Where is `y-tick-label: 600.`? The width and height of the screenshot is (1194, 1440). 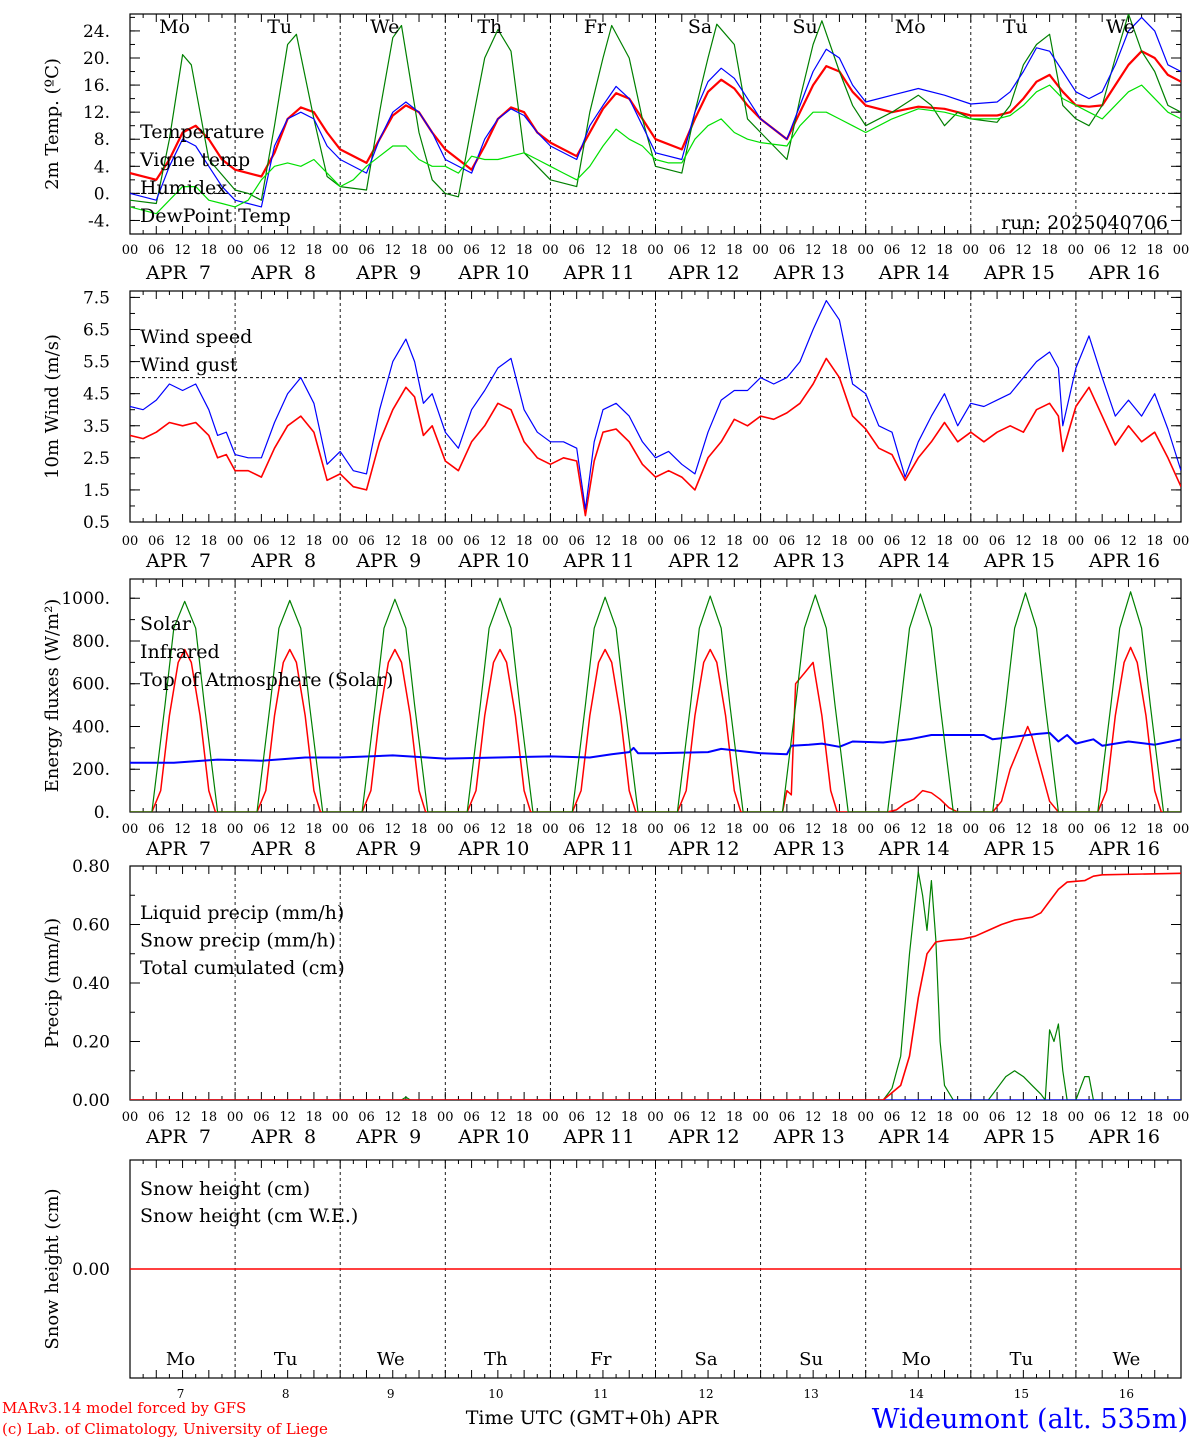
y-tick-label: 600. is located at coordinates (91, 685).